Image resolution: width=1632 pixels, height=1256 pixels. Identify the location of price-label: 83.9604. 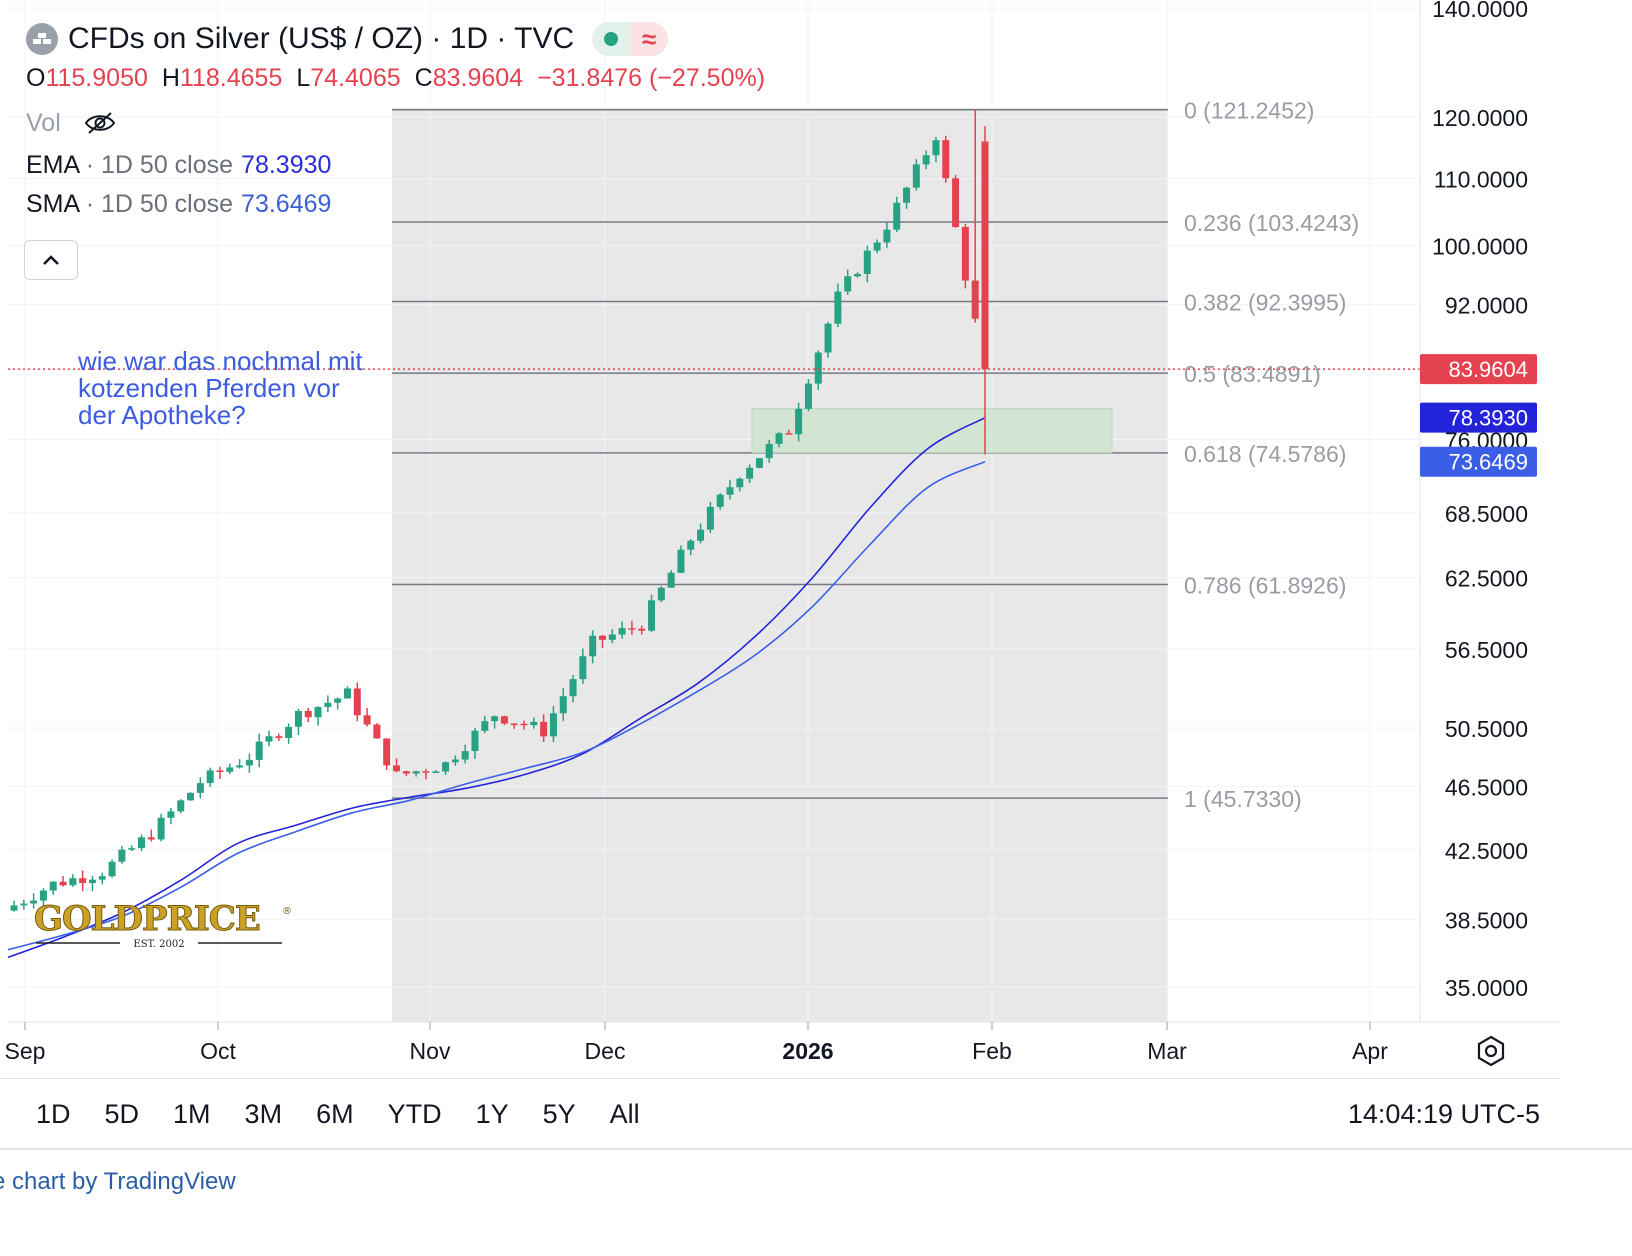
(1488, 369).